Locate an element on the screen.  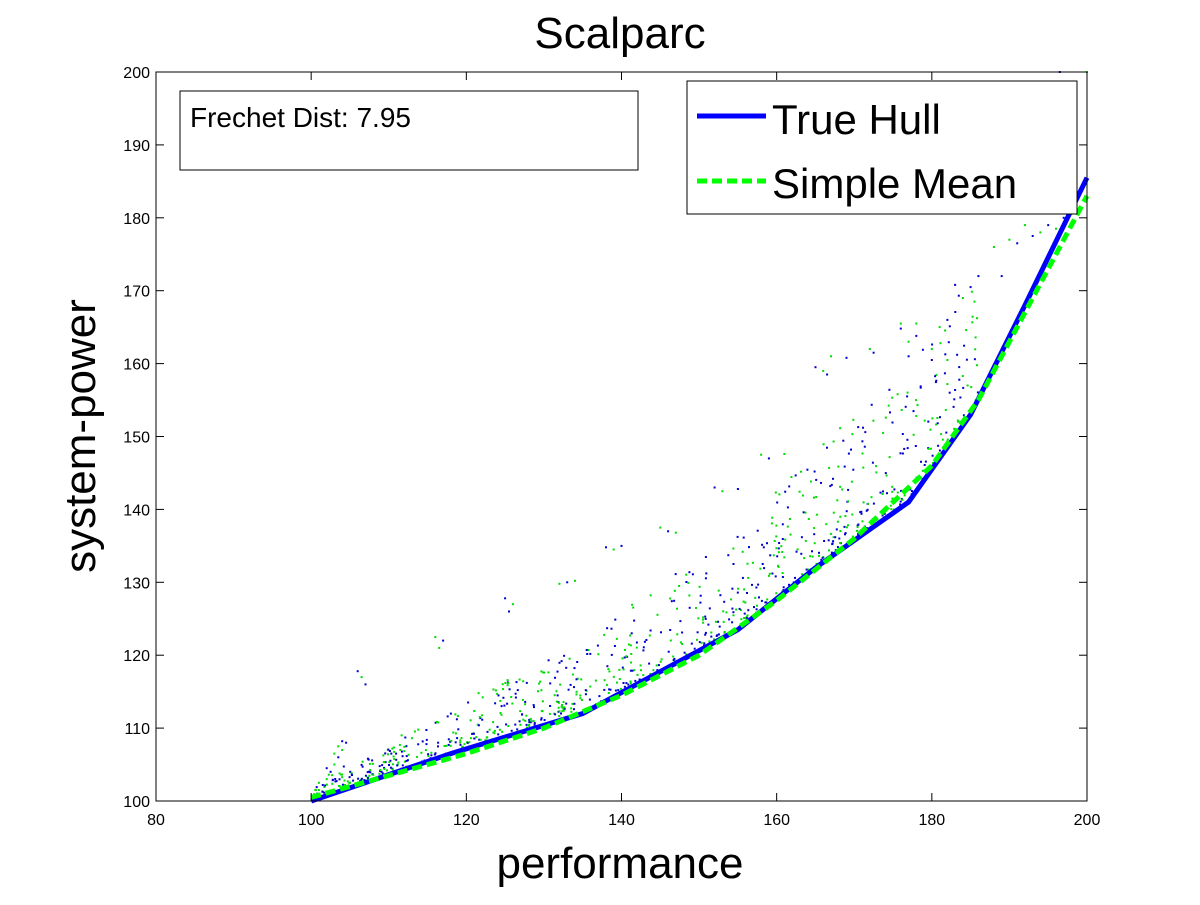
legend: True Hull Simple Mean is located at coordinates (882, 147).